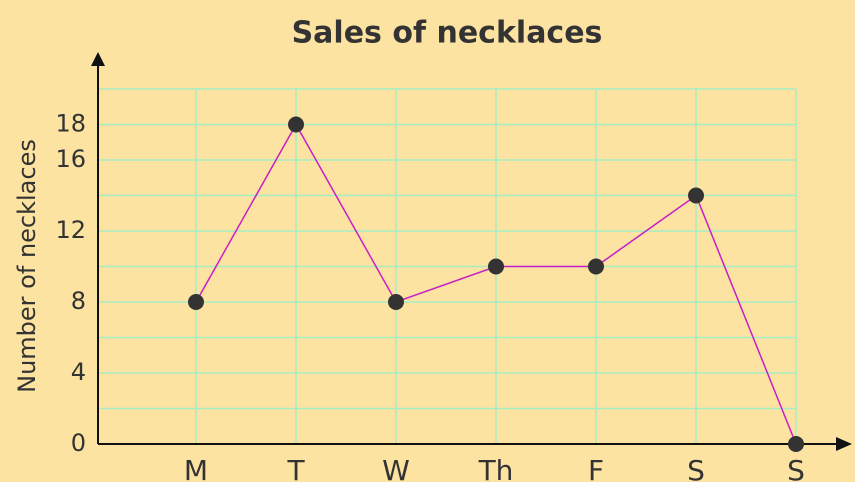 This screenshot has width=855, height=482. I want to click on y-axis-arrow, so click(98, 59).